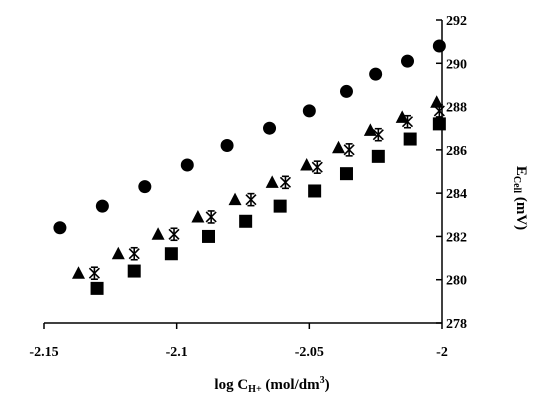 The image size is (535, 396). I want to click on y-tick-label: 284, so click(456, 194).